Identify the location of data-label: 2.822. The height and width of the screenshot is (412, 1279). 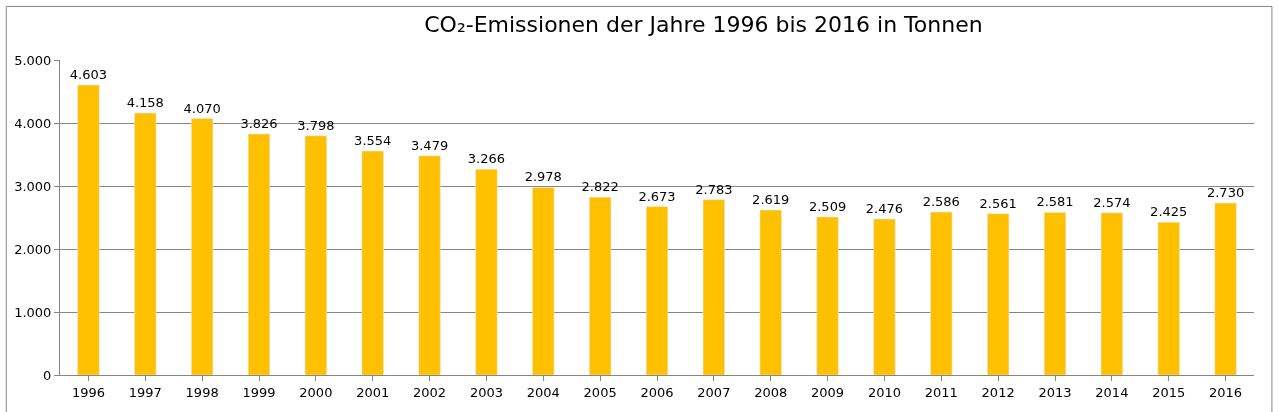
(600, 187).